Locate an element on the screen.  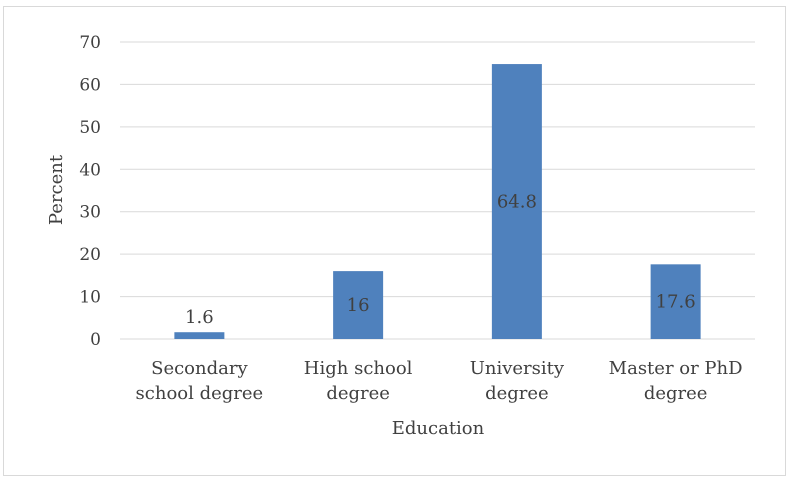
data-label: 17.6 is located at coordinates (676, 302).